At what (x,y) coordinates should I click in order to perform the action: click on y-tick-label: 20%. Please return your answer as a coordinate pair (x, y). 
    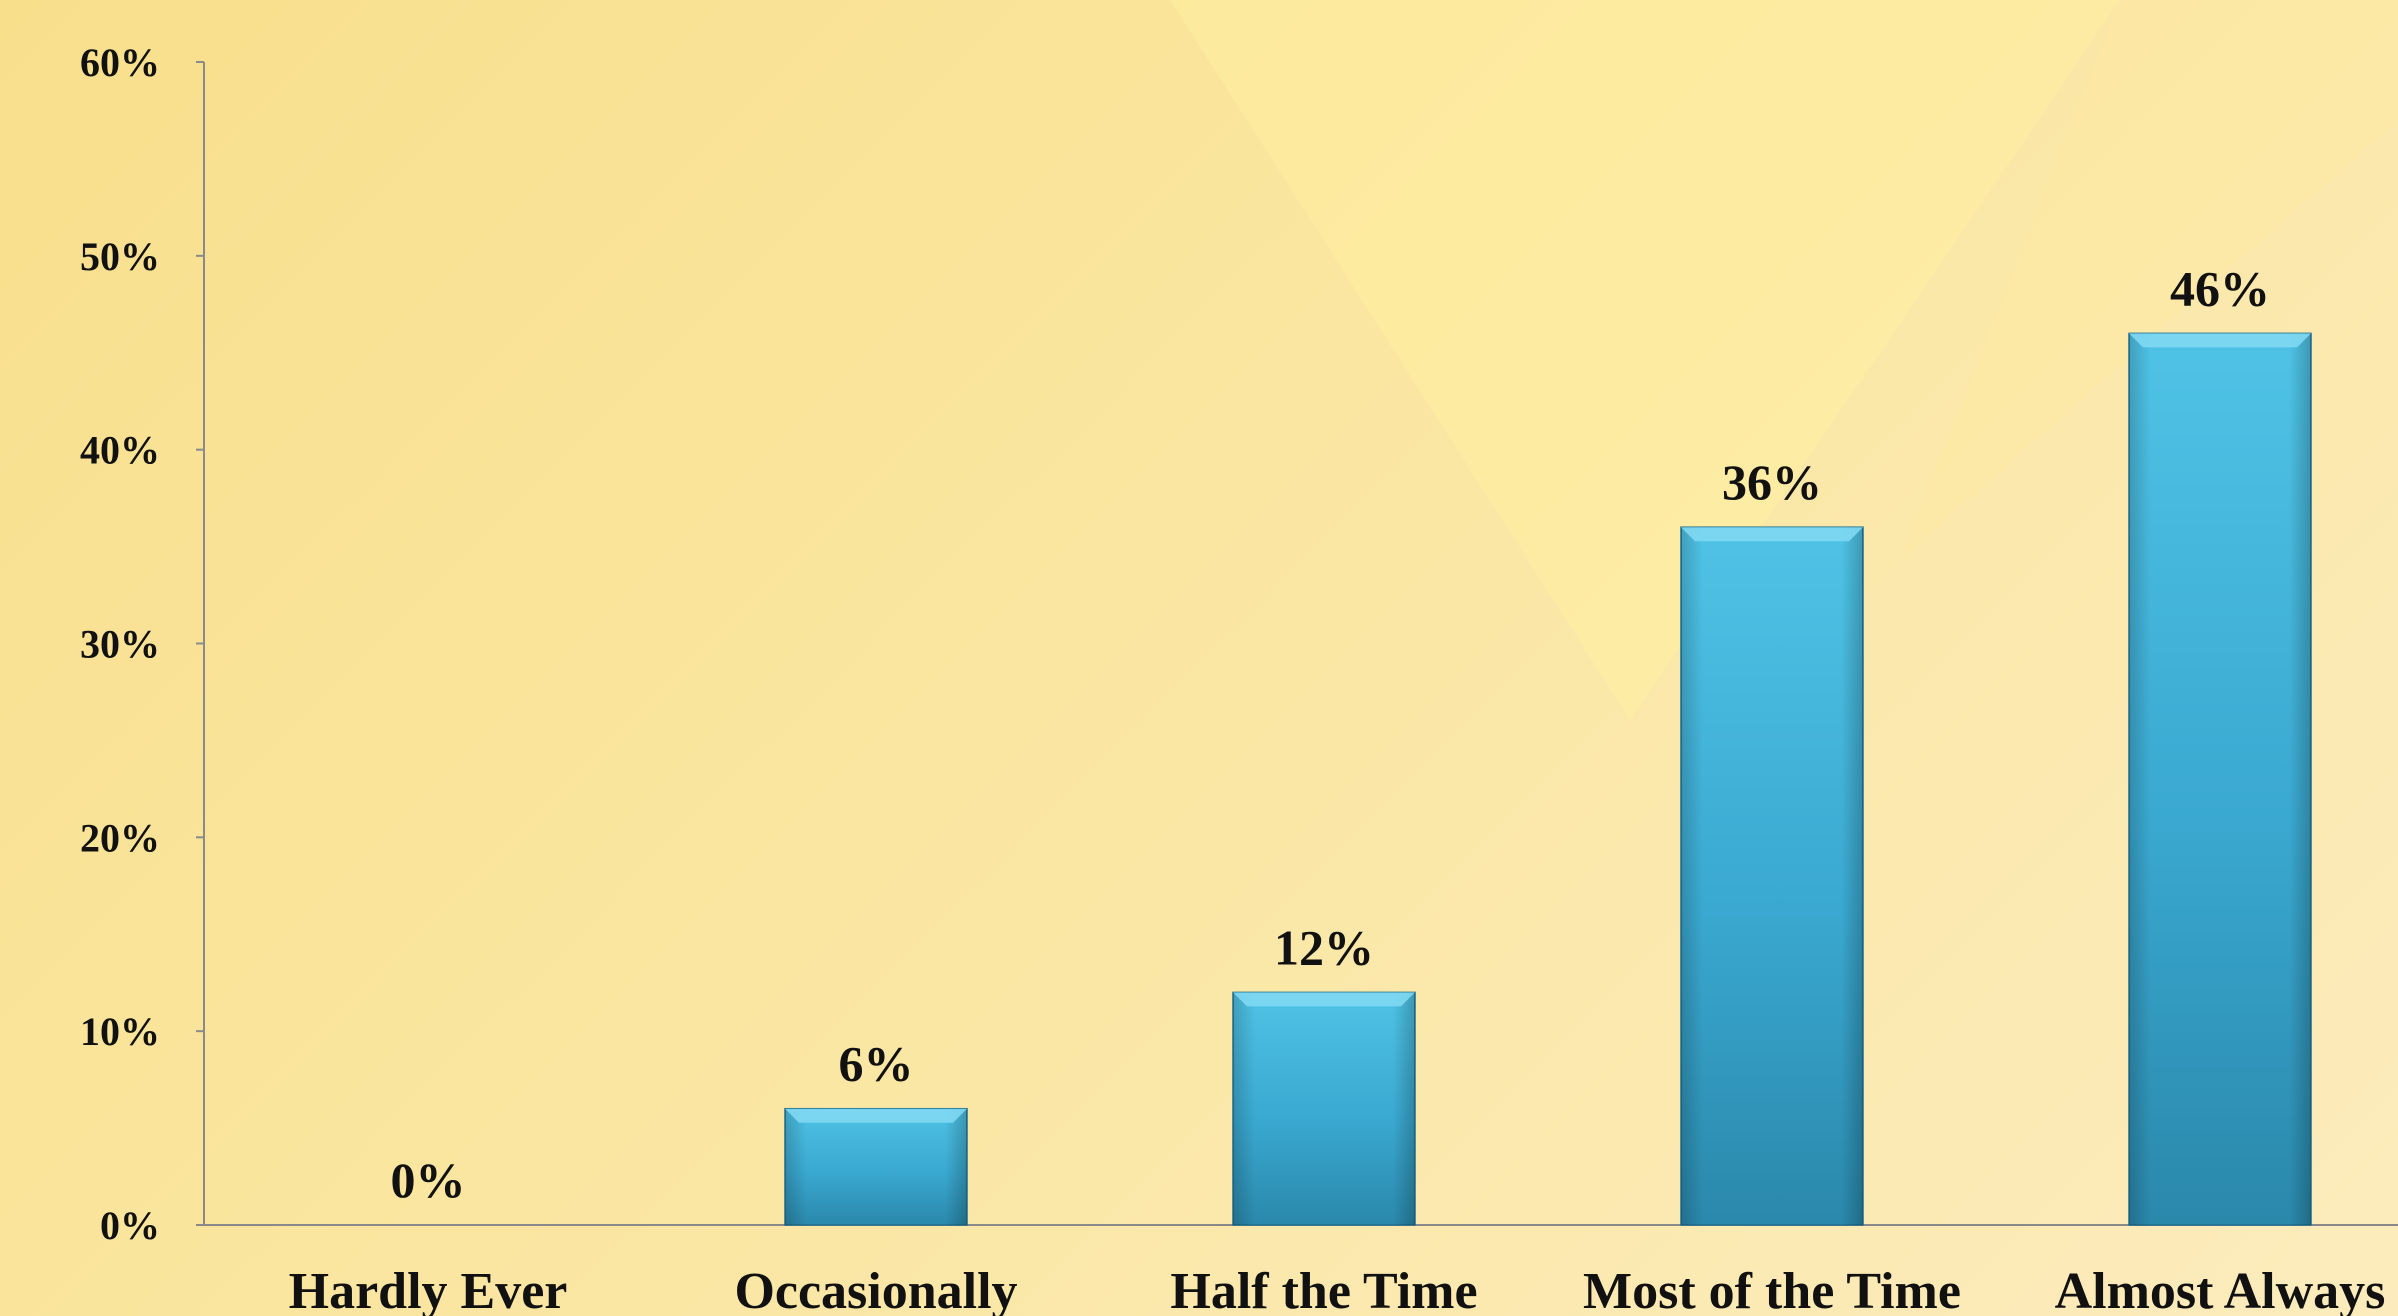
    Looking at the image, I should click on (120, 837).